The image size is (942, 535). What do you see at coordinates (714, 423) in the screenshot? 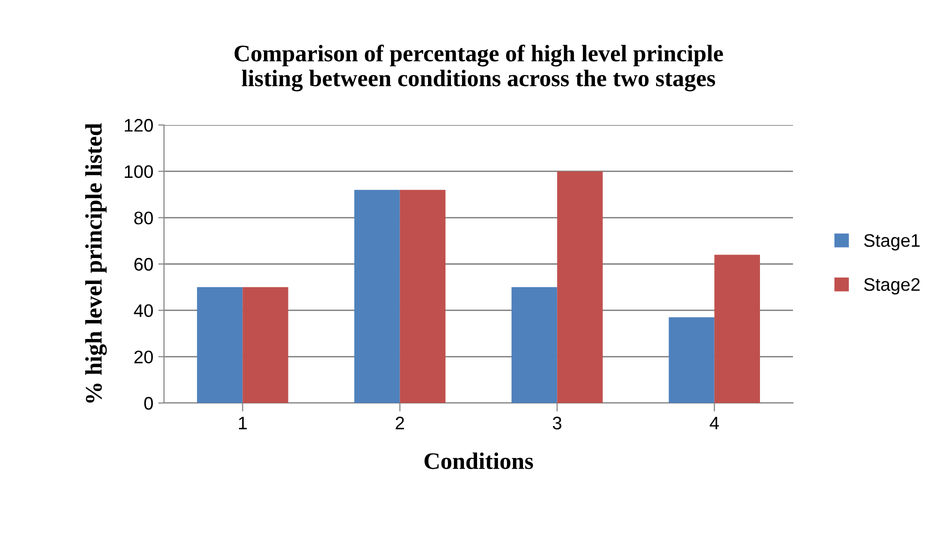
I see `x-tick-label: 4` at bounding box center [714, 423].